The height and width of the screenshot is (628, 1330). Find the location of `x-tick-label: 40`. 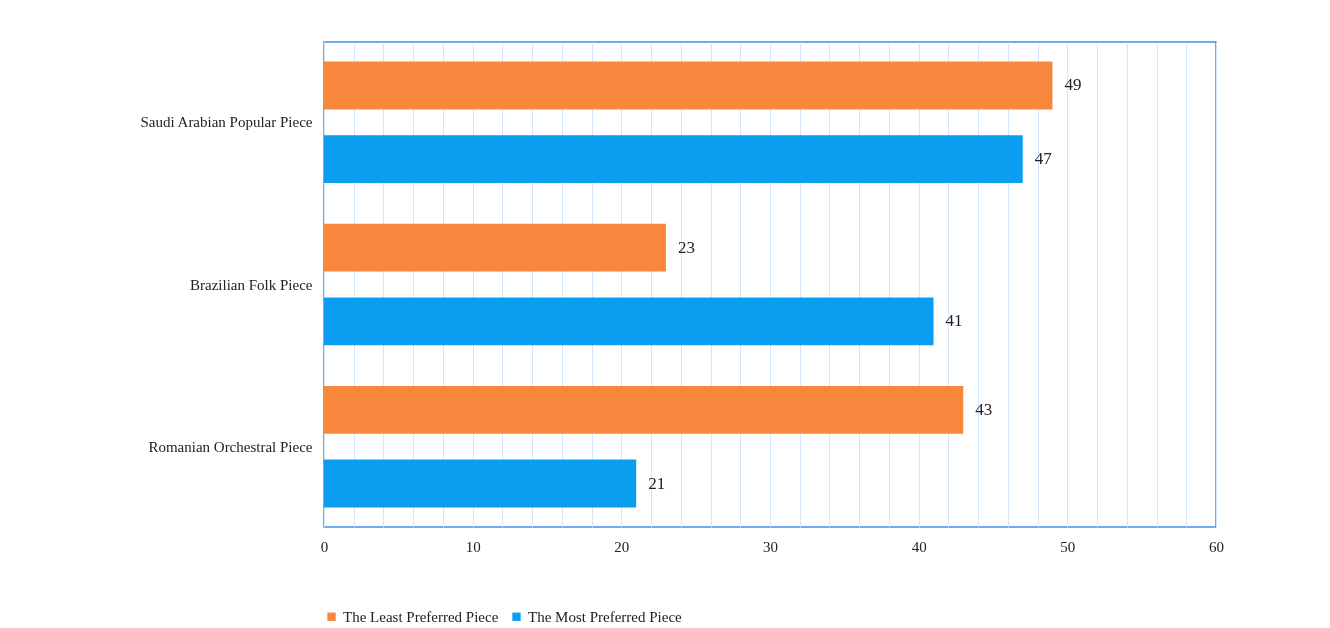

x-tick-label: 40 is located at coordinates (919, 546).